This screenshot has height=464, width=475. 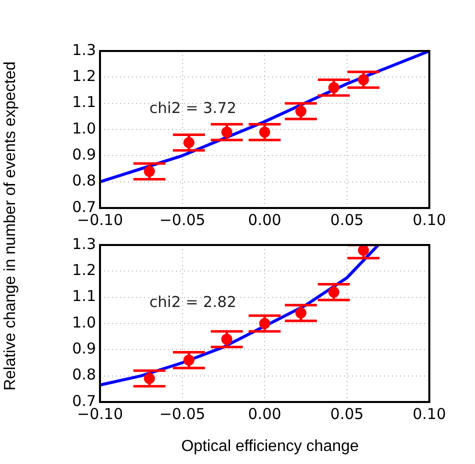 What do you see at coordinates (192, 301) in the screenshot?
I see `annotation: chi2 = 2.82` at bounding box center [192, 301].